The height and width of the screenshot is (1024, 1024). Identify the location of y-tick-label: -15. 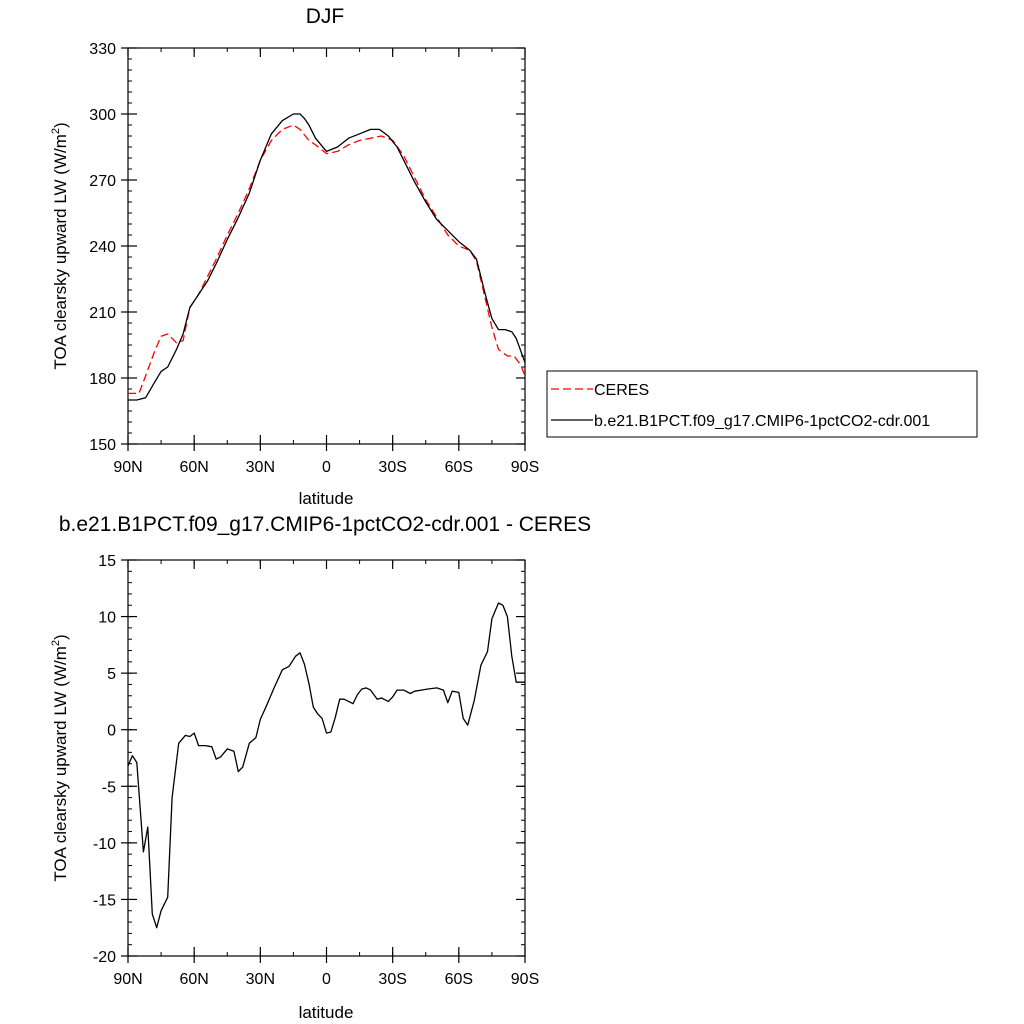
(104, 900).